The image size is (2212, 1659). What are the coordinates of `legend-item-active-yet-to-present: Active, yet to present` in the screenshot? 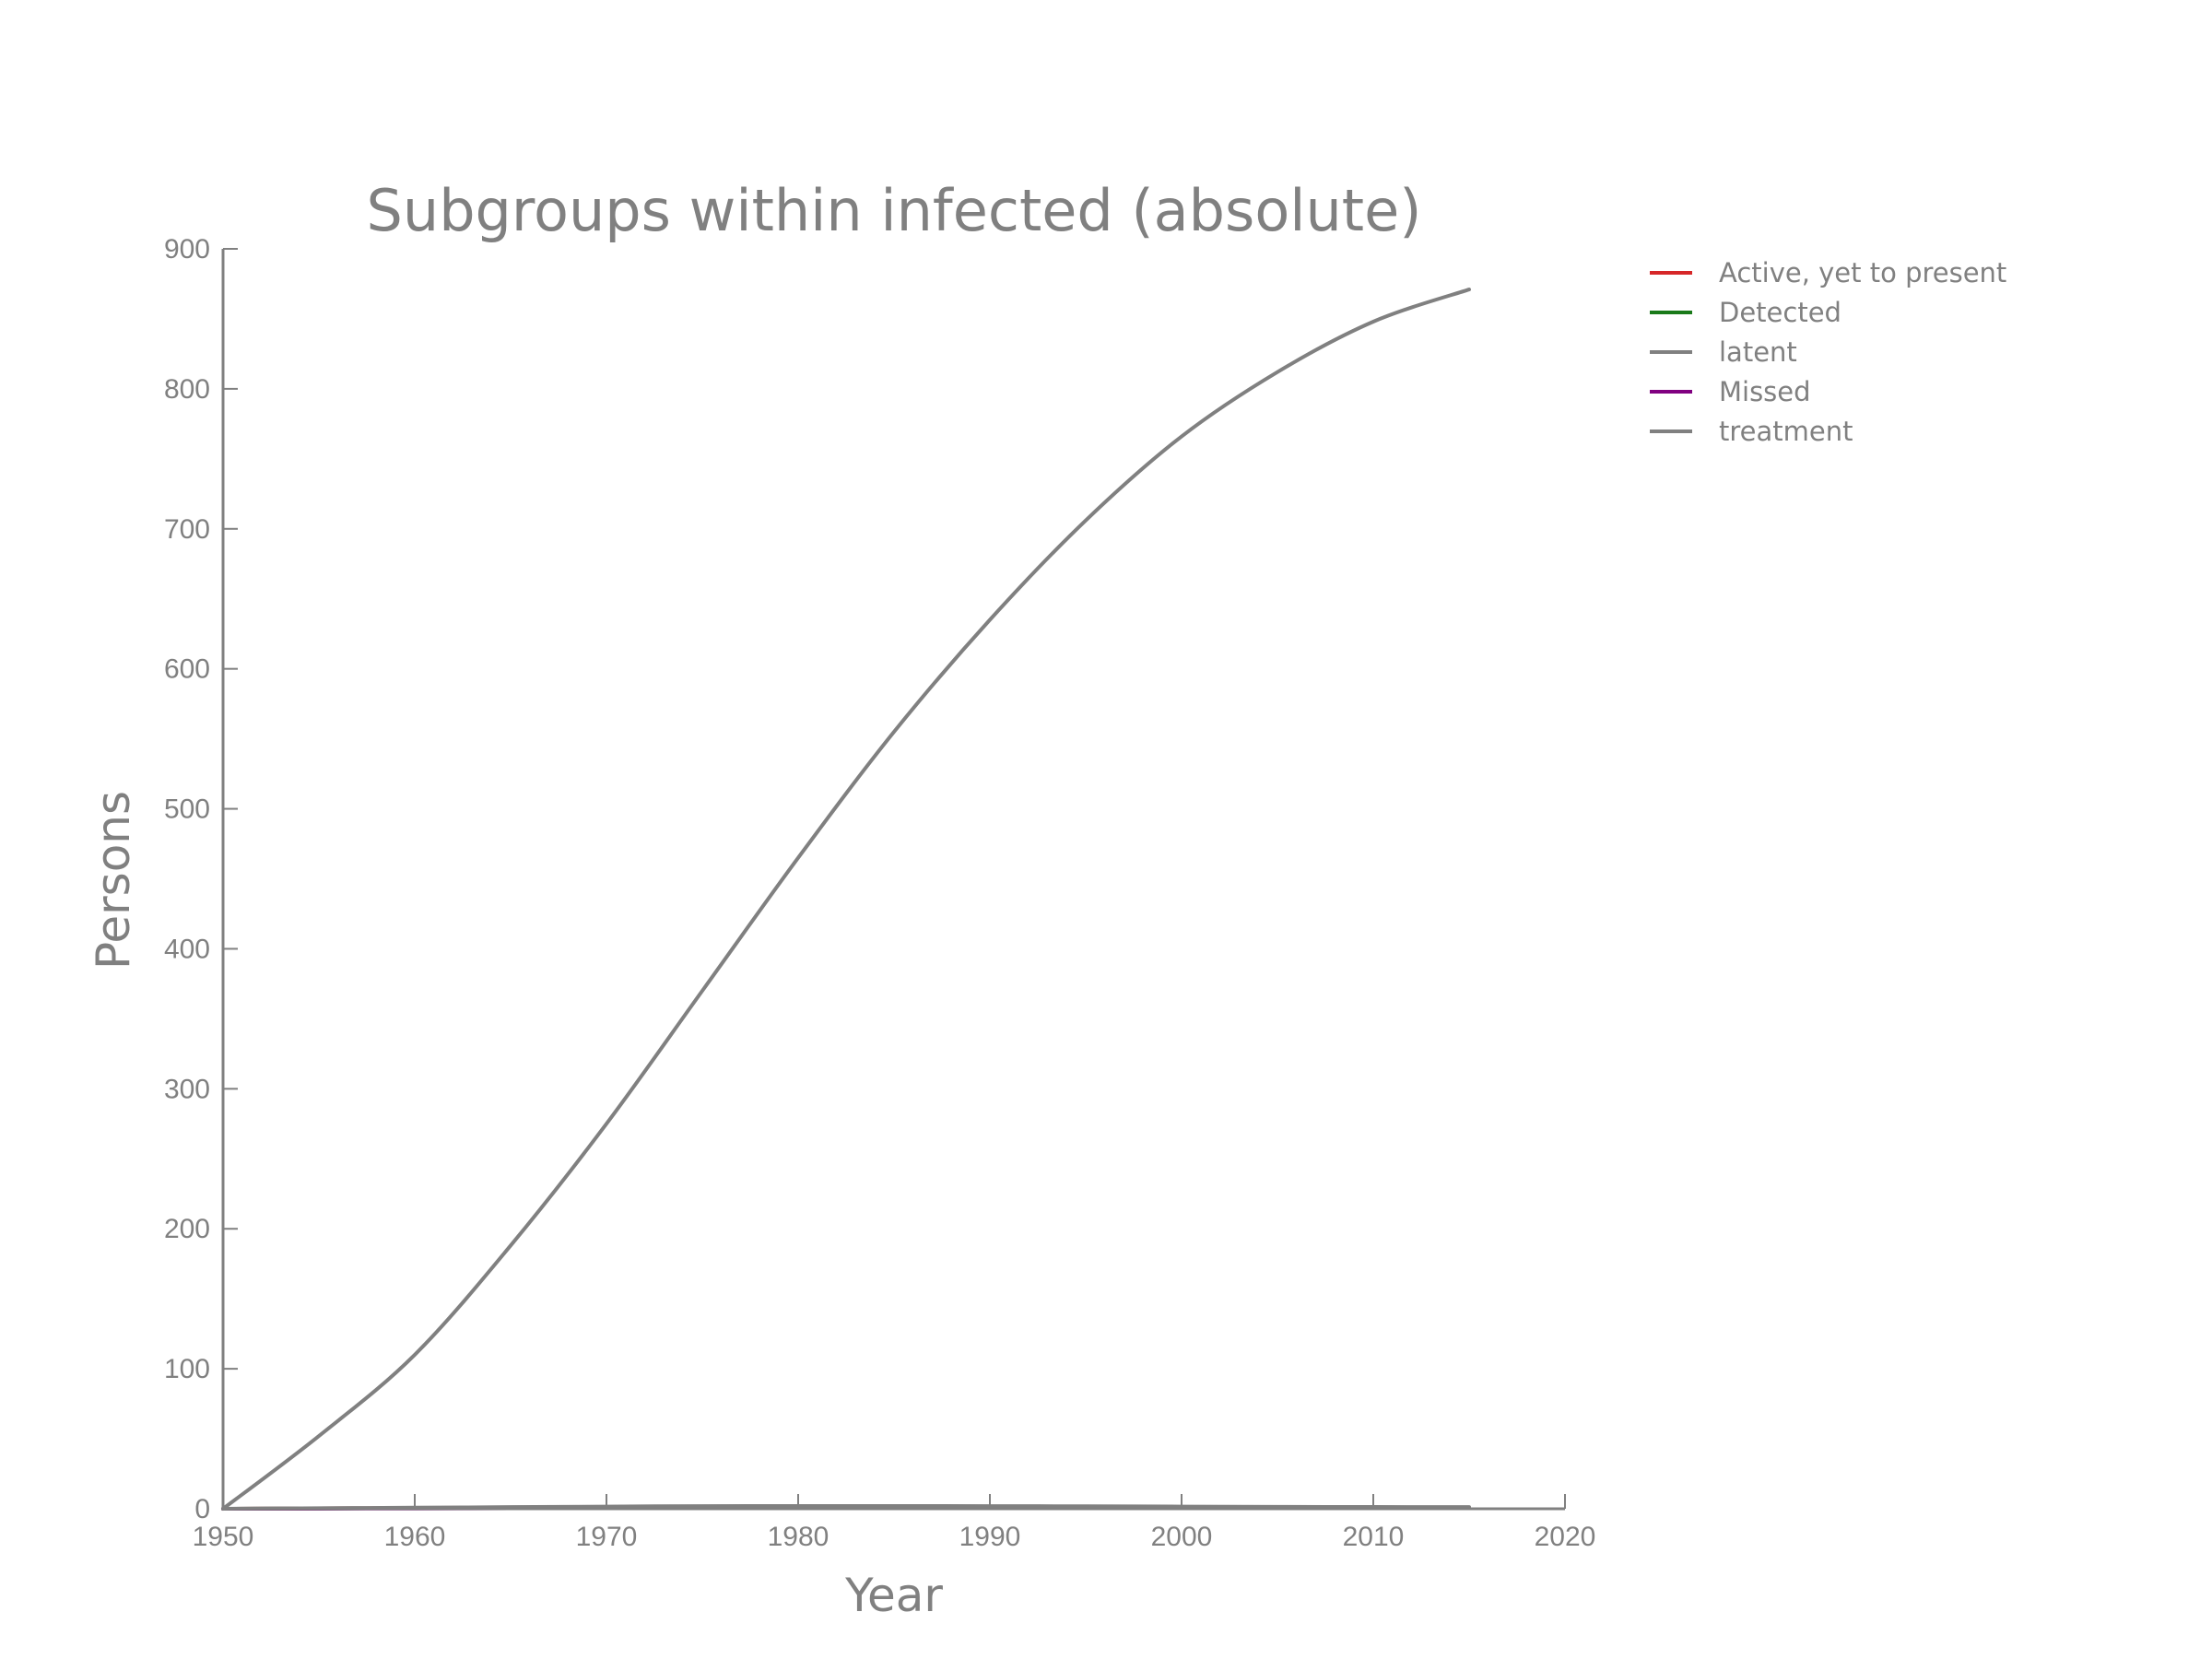 It's located at (1828, 272).